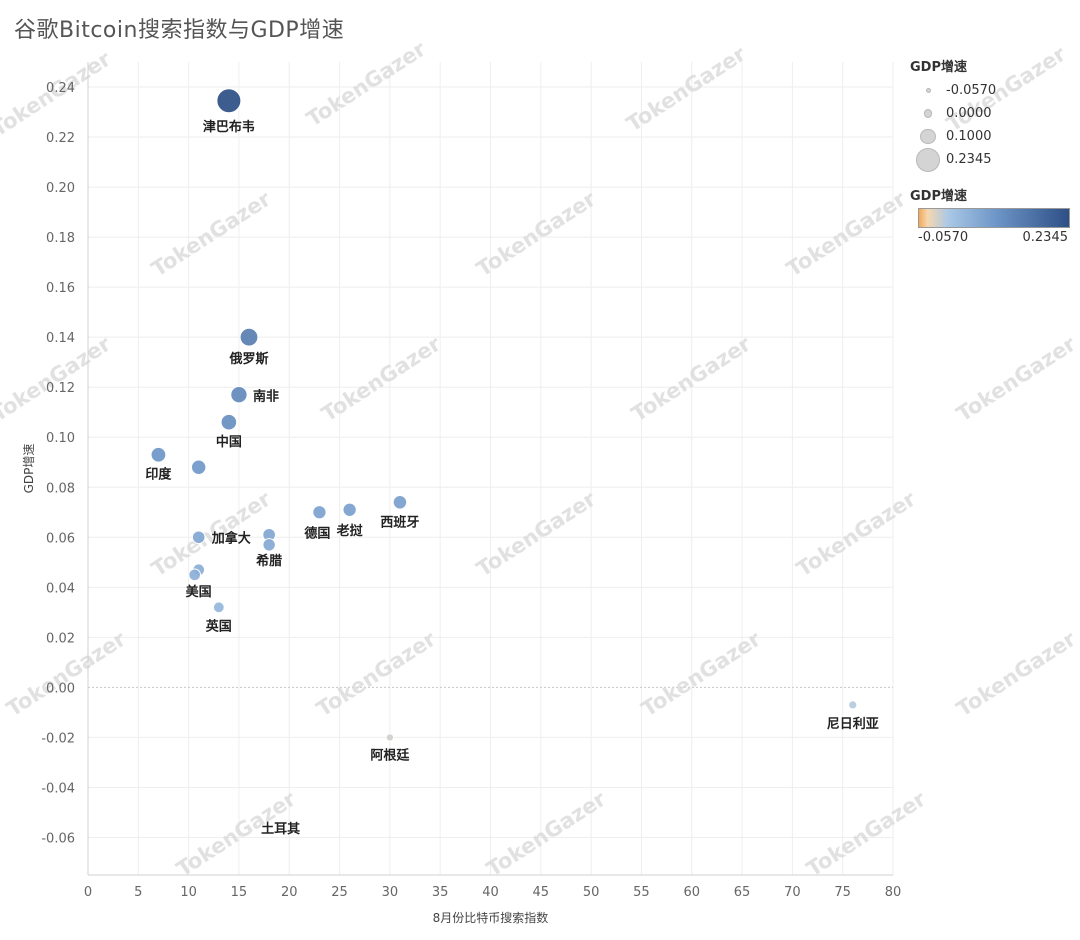 The width and height of the screenshot is (1080, 940). What do you see at coordinates (399, 522) in the screenshot?
I see `point-label: 西班牙` at bounding box center [399, 522].